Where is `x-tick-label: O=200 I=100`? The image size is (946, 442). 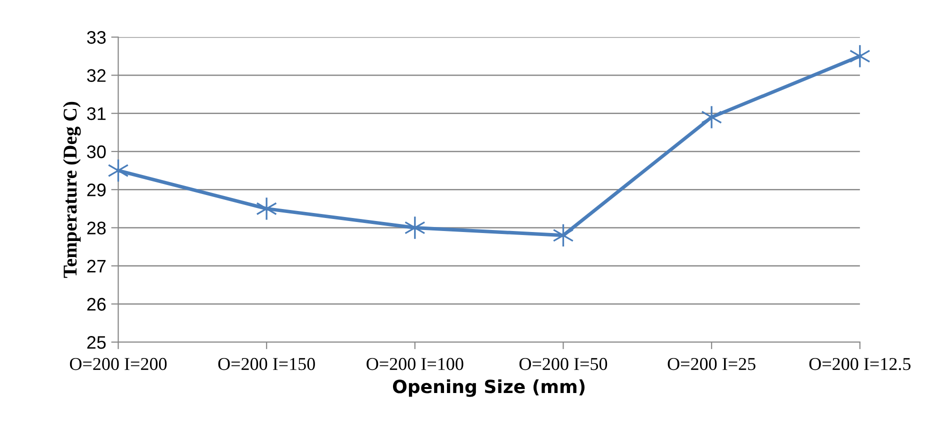
x-tick-label: O=200 I=100 is located at coordinates (415, 364).